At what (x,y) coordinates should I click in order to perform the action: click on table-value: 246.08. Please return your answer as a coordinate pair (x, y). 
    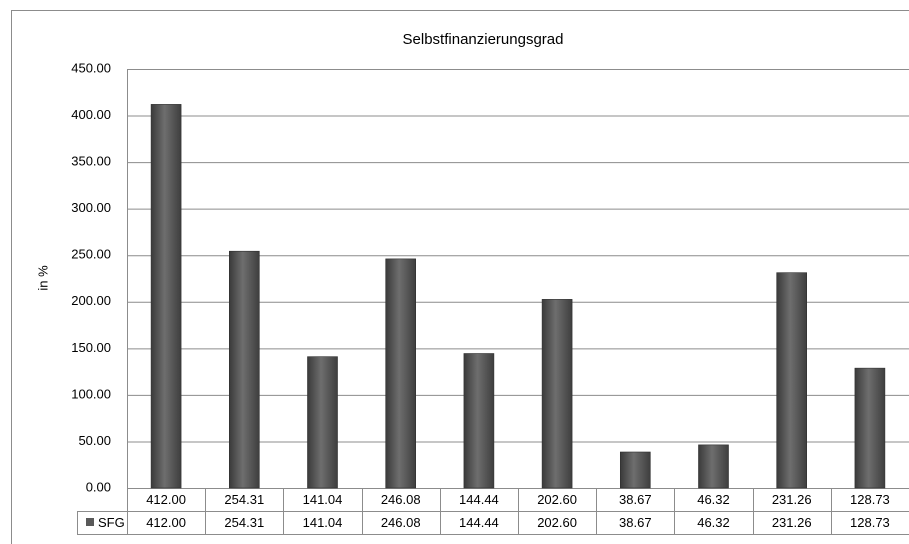
    Looking at the image, I should click on (401, 522).